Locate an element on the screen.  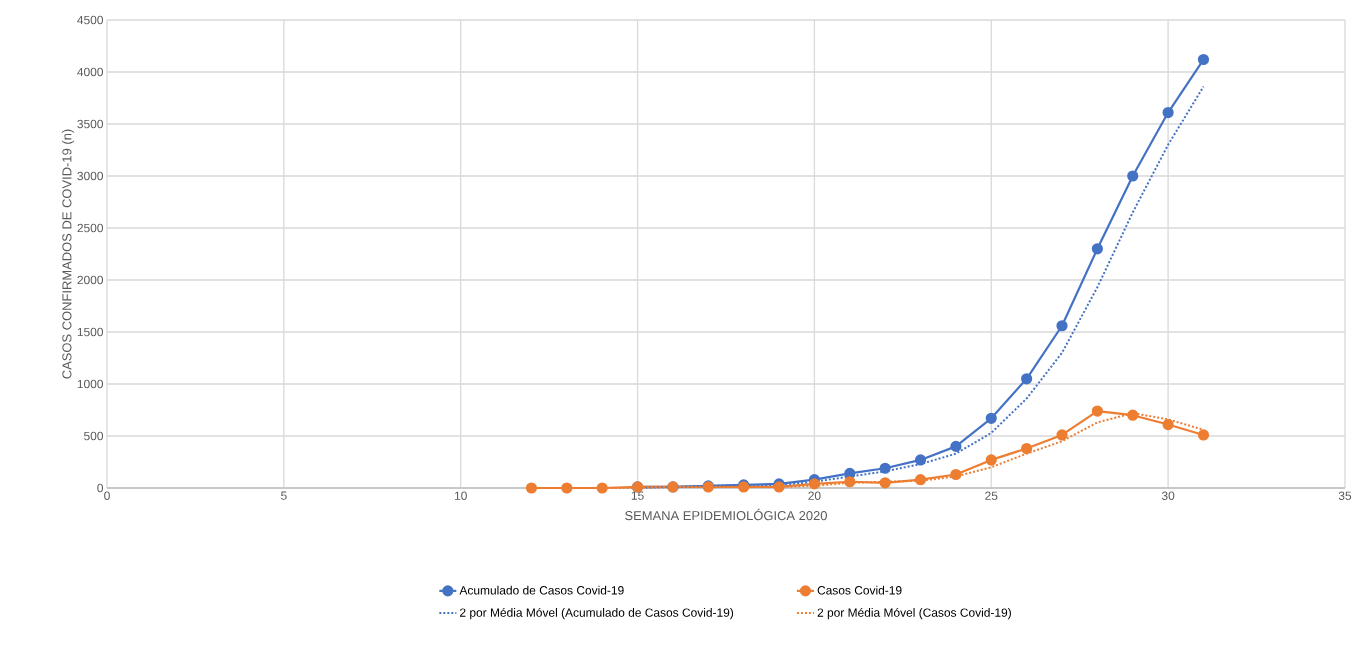
legend-label: Casos Covid-19 is located at coordinates (859, 590).